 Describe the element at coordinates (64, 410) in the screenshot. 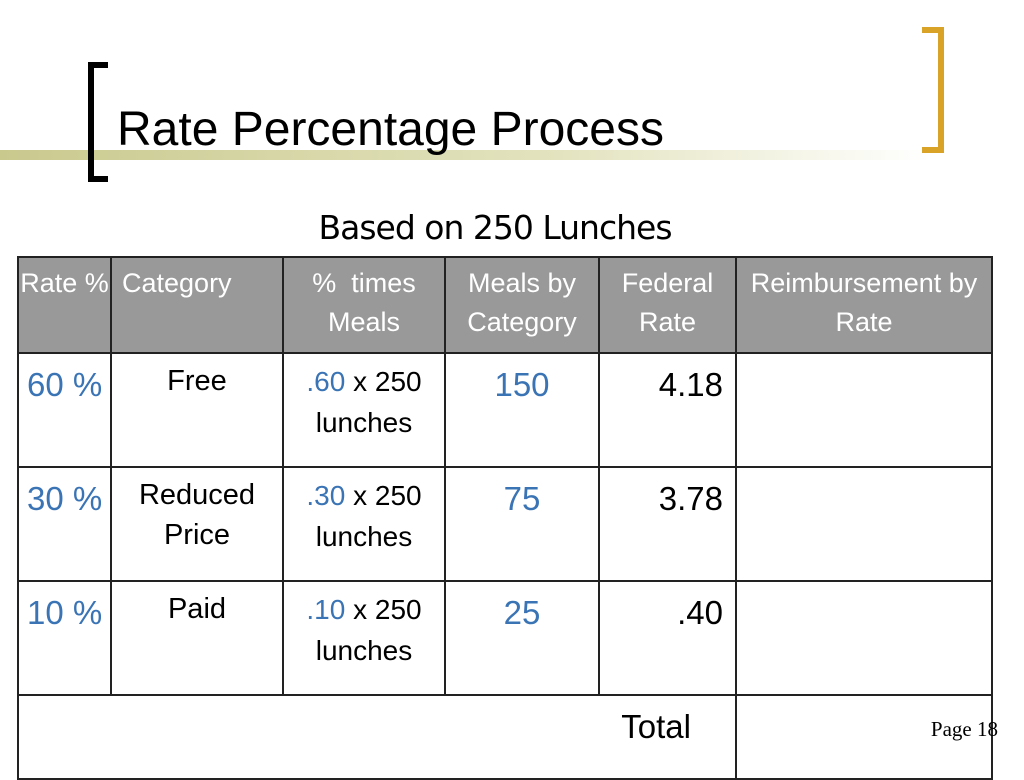

I see `rate-value: 60 %` at that location.